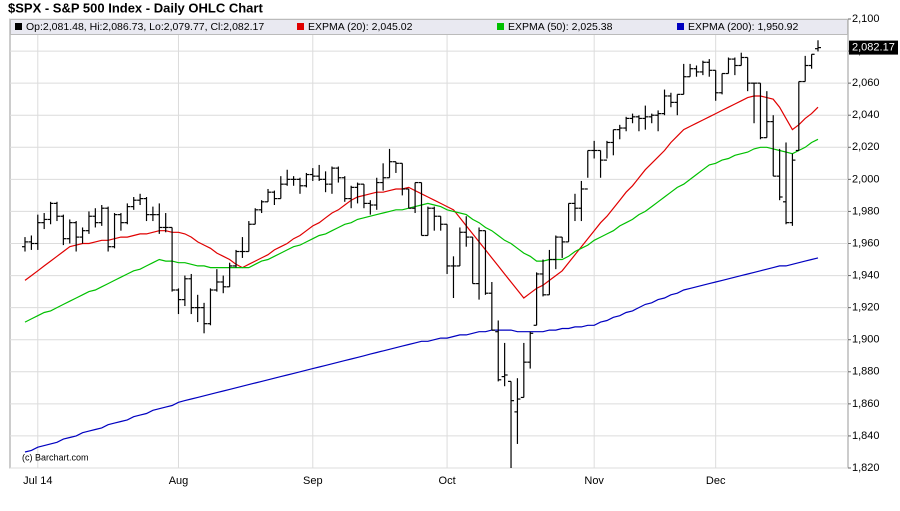 This screenshot has width=900, height=511. What do you see at coordinates (179, 481) in the screenshot?
I see `x-tick-label: Aug` at bounding box center [179, 481].